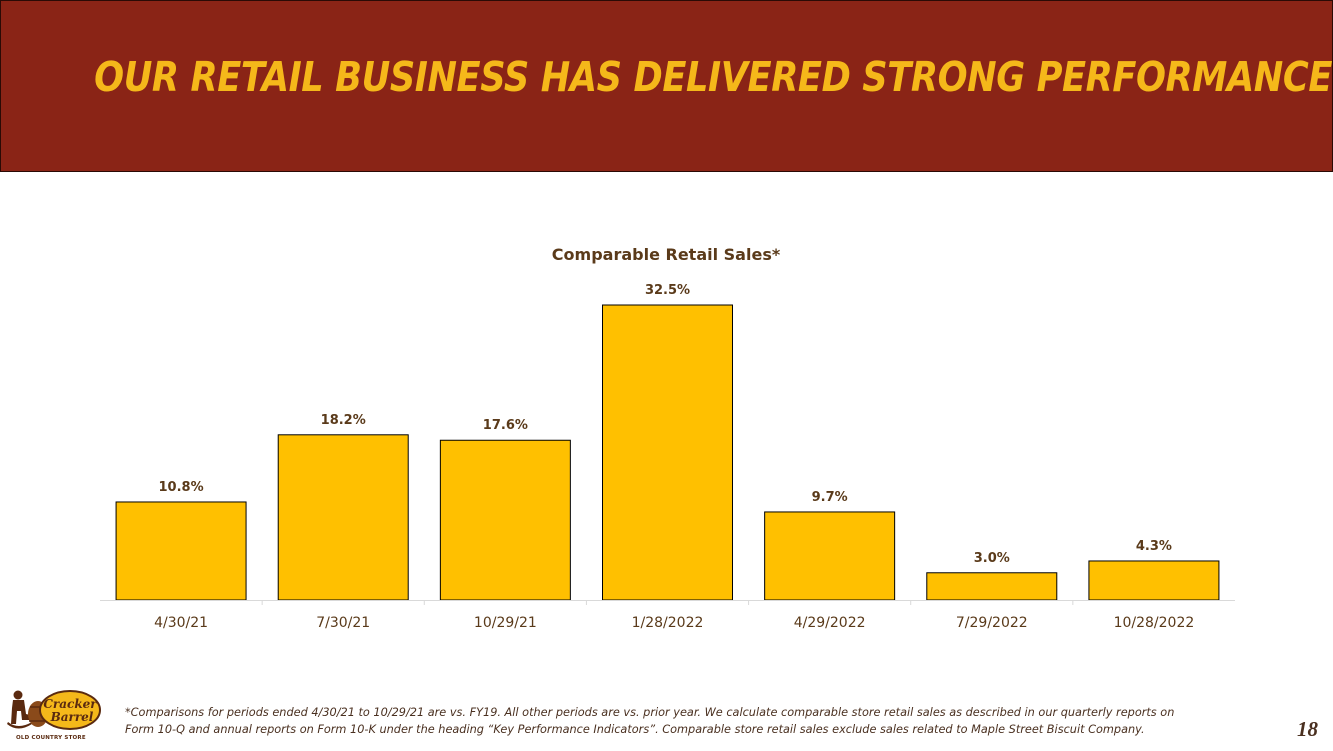  I want to click on page-number: 18, so click(1307, 729).